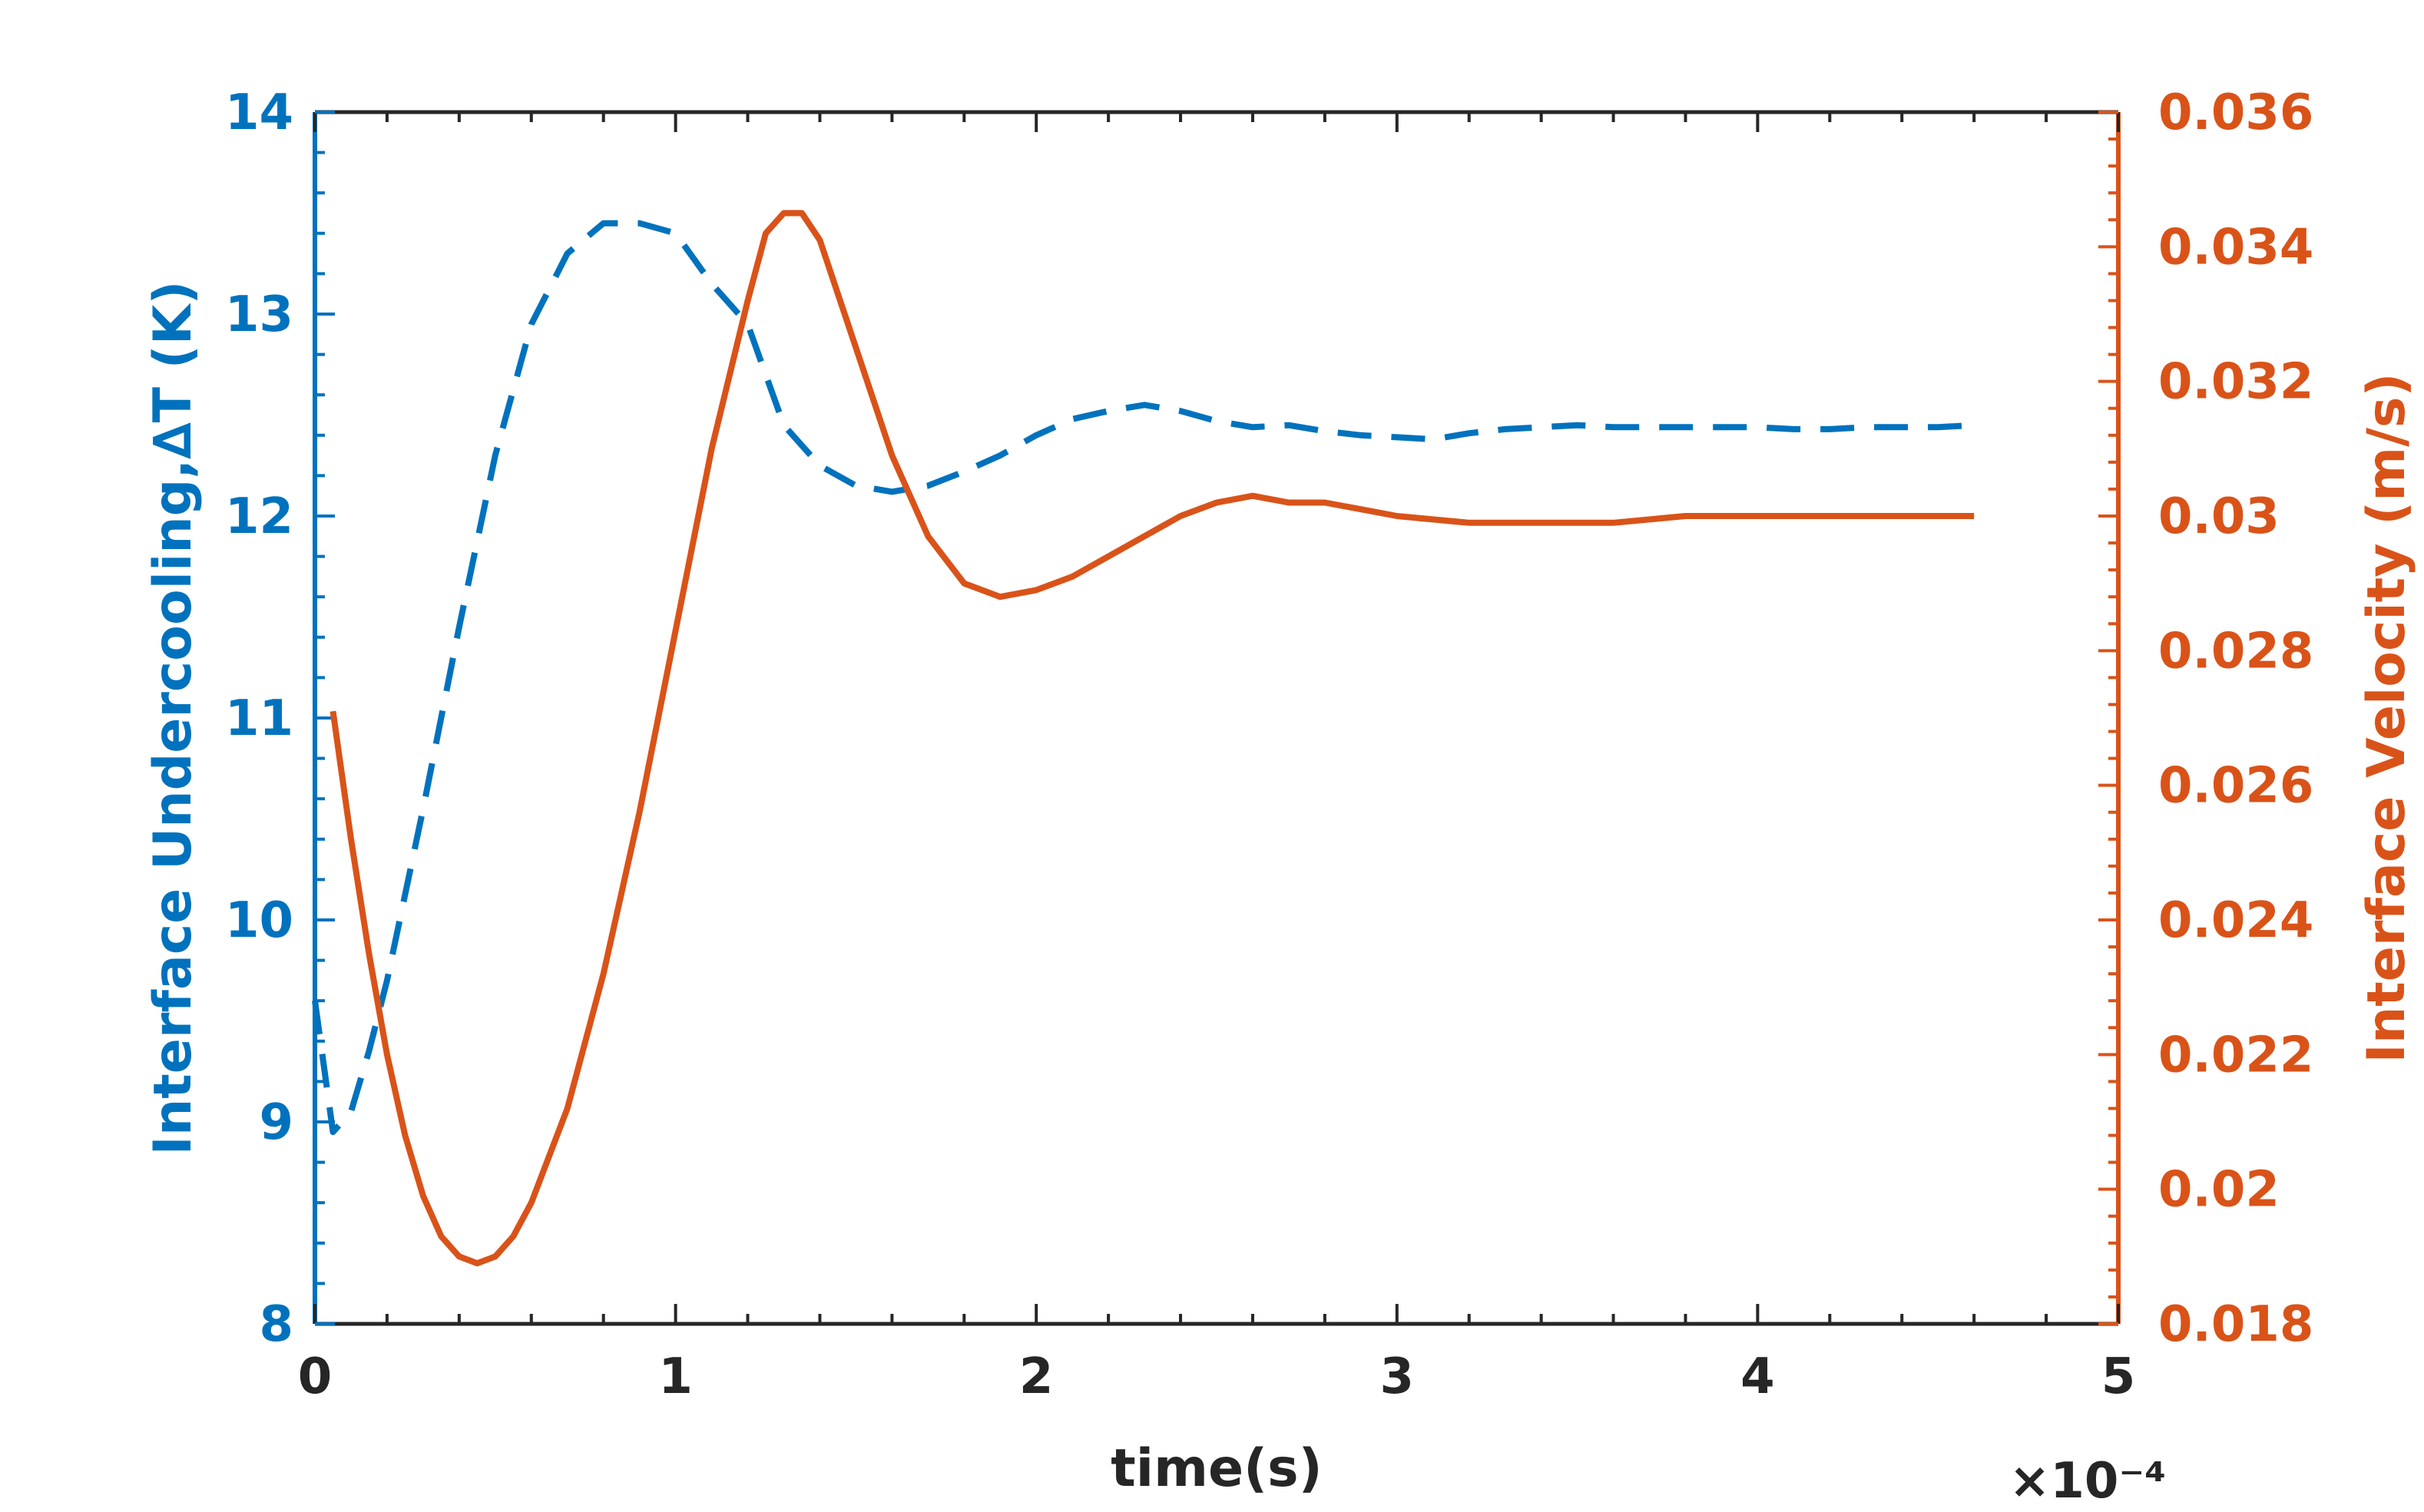 The height and width of the screenshot is (1512, 2424). Describe the element at coordinates (316, 1376) in the screenshot. I see `x-tick-label: 0` at that location.